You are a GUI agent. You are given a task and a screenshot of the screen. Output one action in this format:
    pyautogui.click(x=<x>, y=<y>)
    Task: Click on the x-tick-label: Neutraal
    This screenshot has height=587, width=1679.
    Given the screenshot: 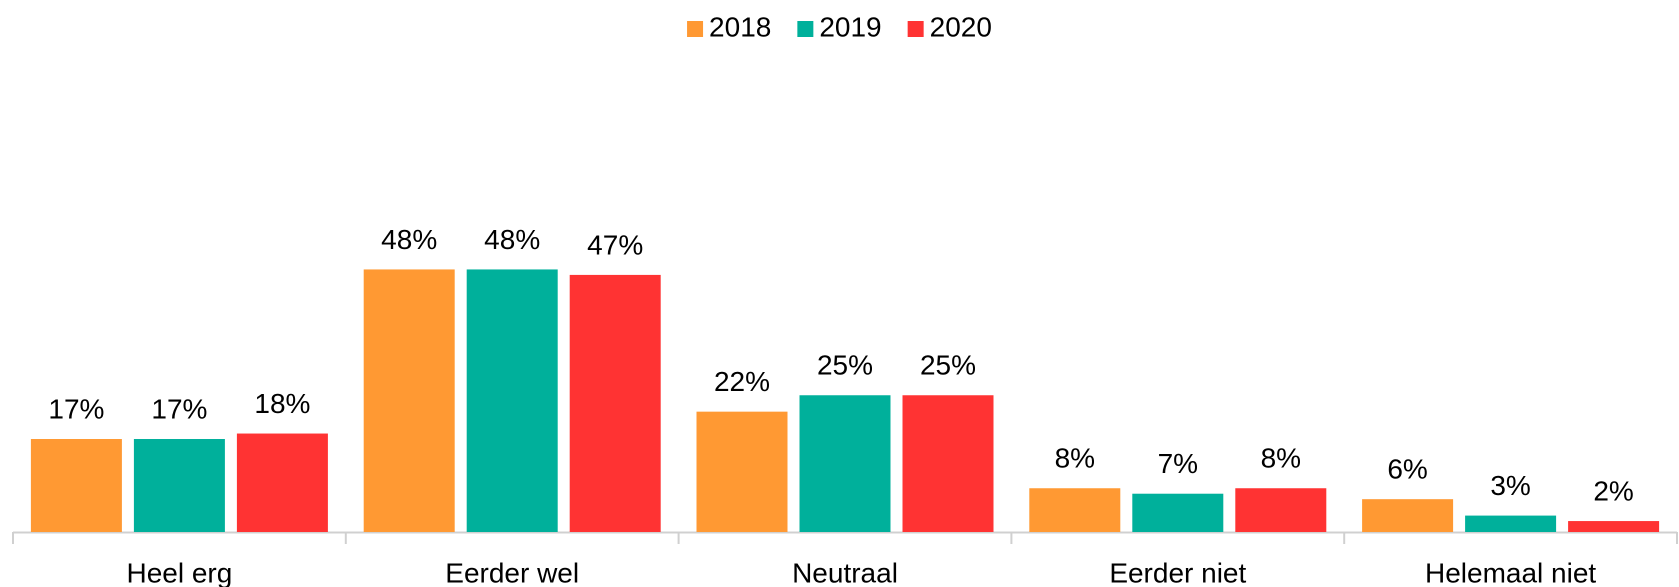 What is the action you would take?
    pyautogui.click(x=845, y=572)
    